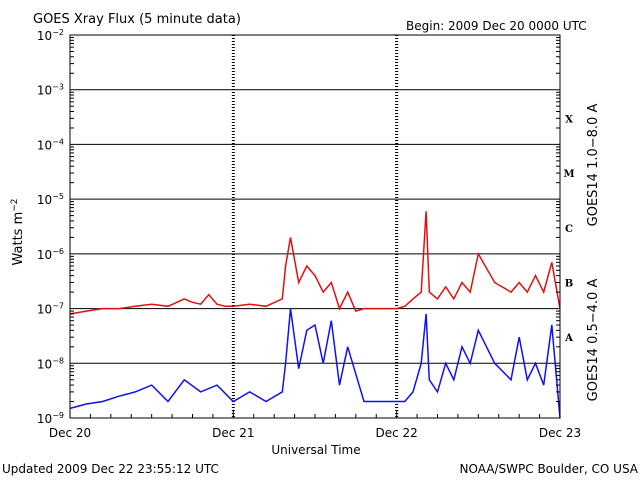  What do you see at coordinates (315, 450) in the screenshot?
I see `x-axis-label: Universal Time` at bounding box center [315, 450].